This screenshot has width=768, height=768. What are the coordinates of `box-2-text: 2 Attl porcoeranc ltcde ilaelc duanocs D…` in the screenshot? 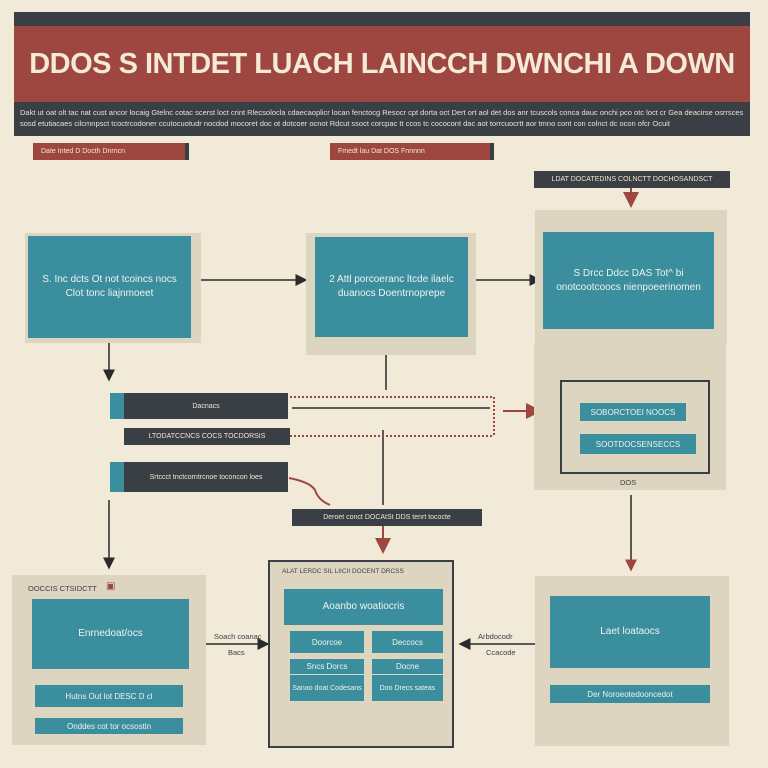 It's located at (391, 286).